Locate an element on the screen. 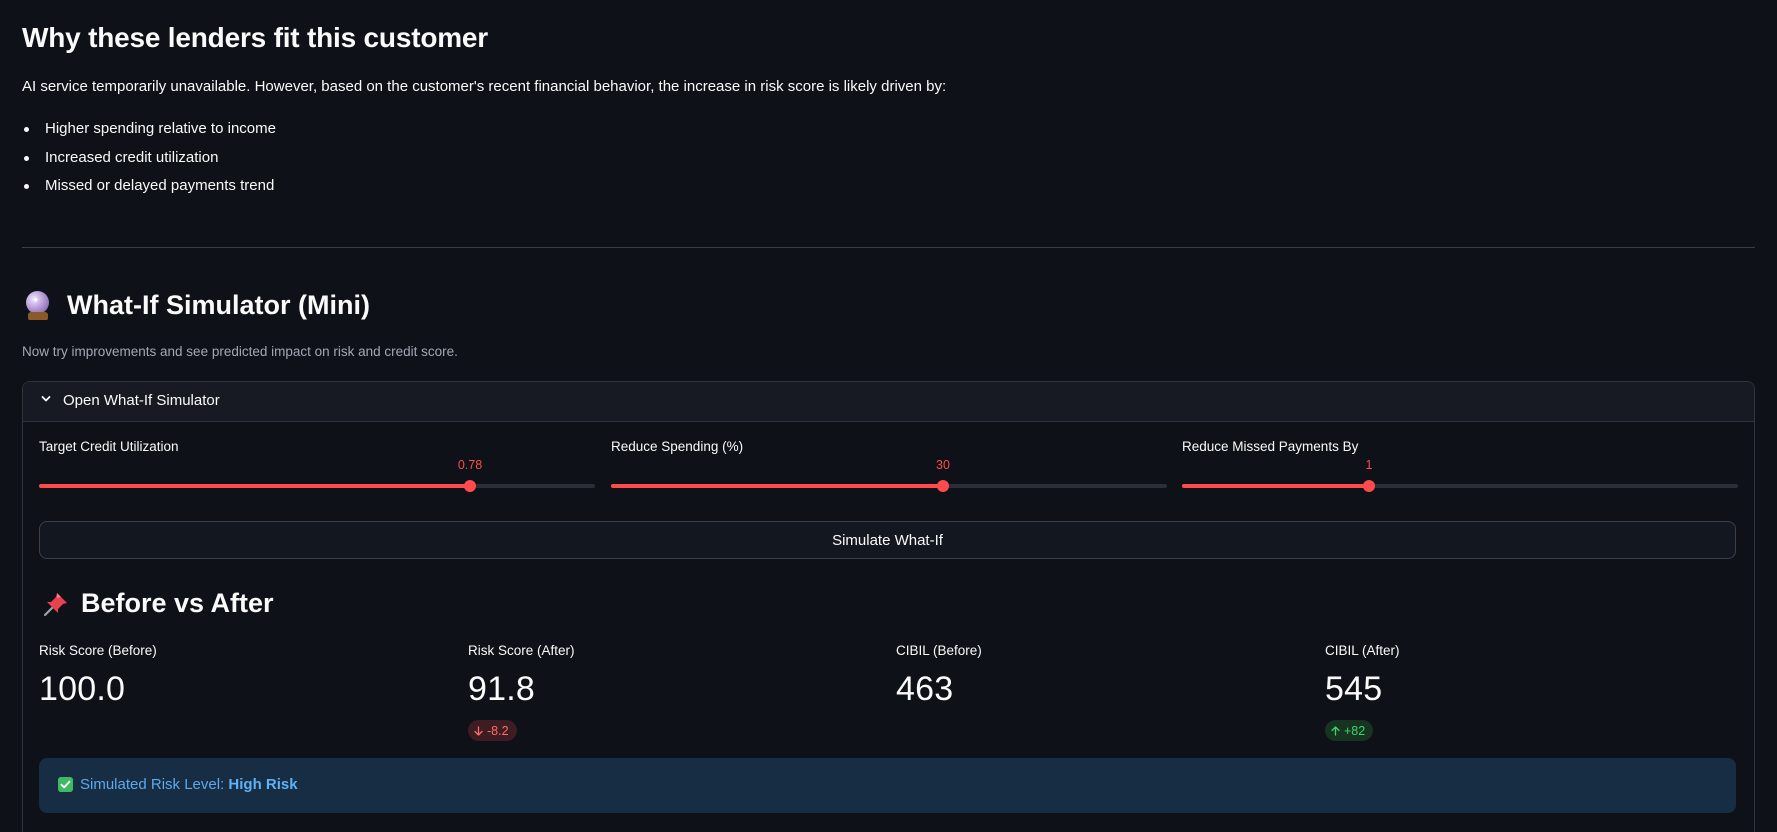 This screenshot has width=1777, height=832. metric-label: Risk Score (After) is located at coordinates (521, 650).